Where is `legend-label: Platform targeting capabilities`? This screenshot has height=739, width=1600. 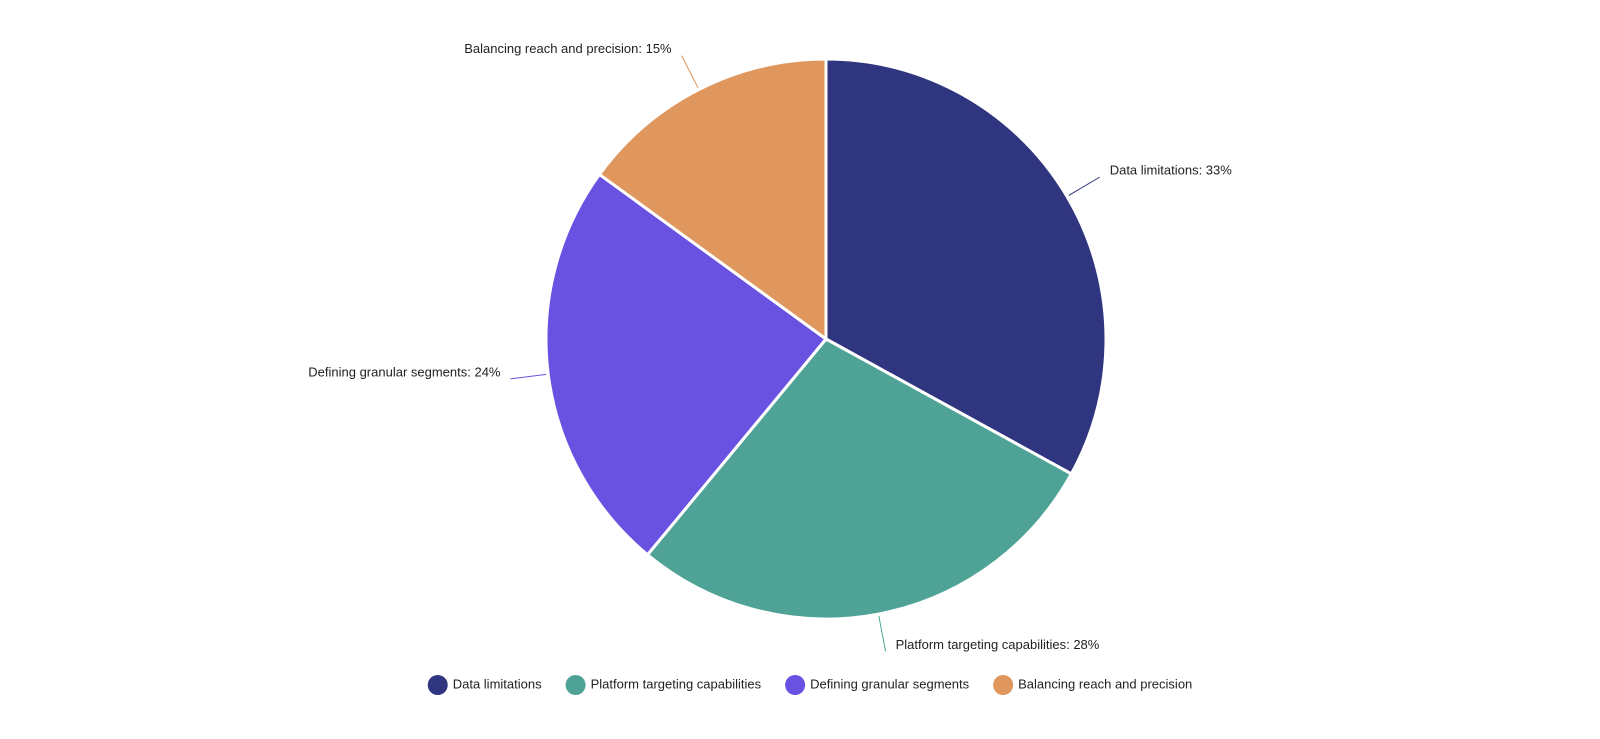 legend-label: Platform targeting capabilities is located at coordinates (676, 683).